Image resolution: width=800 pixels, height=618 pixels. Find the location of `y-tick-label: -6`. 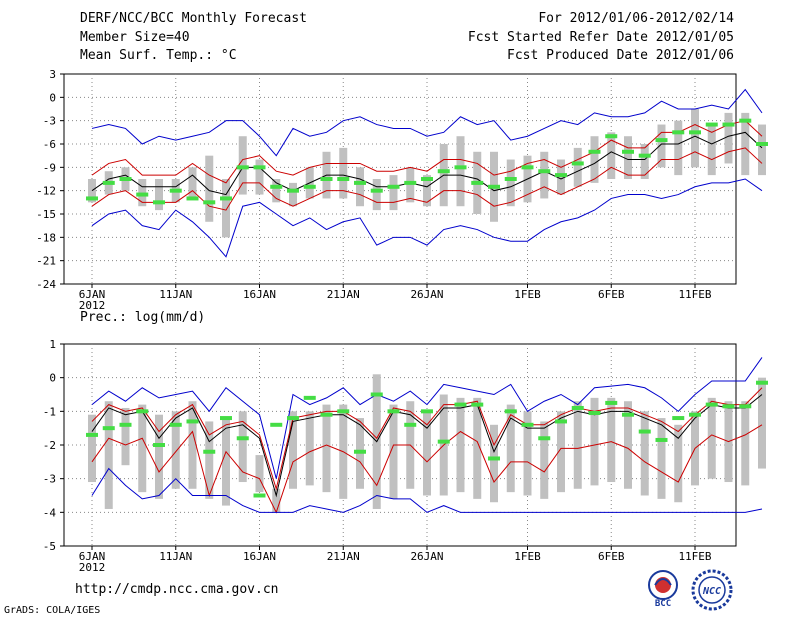

y-tick-label: -6 is located at coordinates (49, 144).